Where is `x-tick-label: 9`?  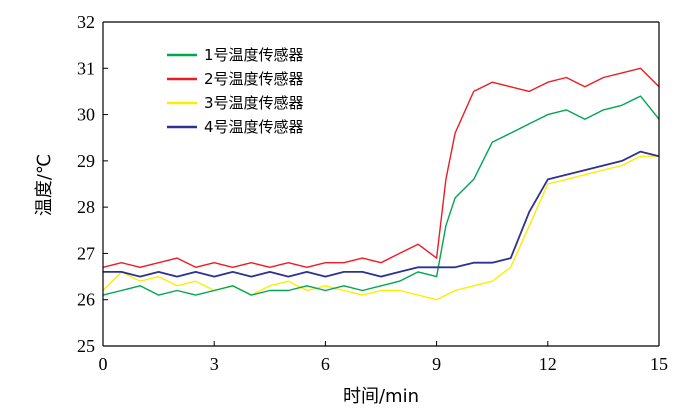 x-tick-label: 9 is located at coordinates (436, 364).